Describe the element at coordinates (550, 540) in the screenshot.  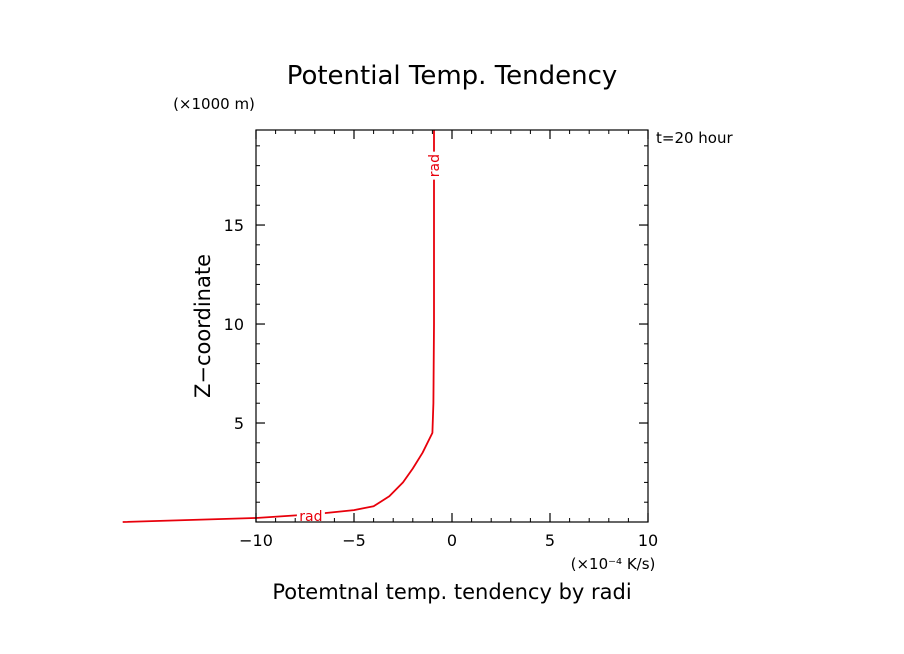
I see `x-tick-label: 5` at that location.